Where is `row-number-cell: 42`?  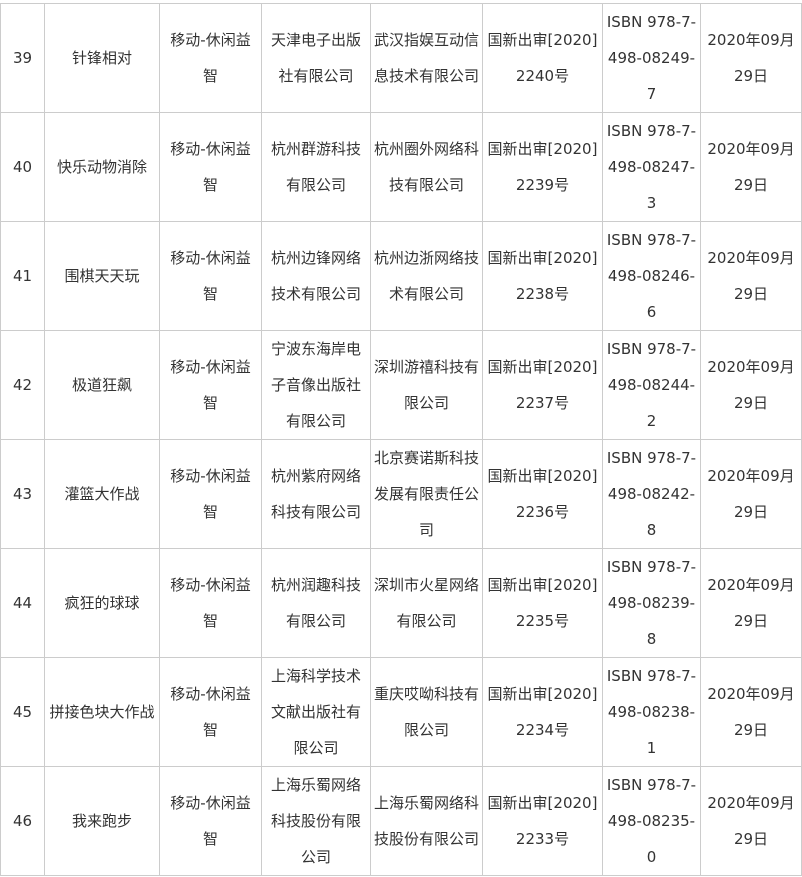
row-number-cell: 42 is located at coordinates (22, 385).